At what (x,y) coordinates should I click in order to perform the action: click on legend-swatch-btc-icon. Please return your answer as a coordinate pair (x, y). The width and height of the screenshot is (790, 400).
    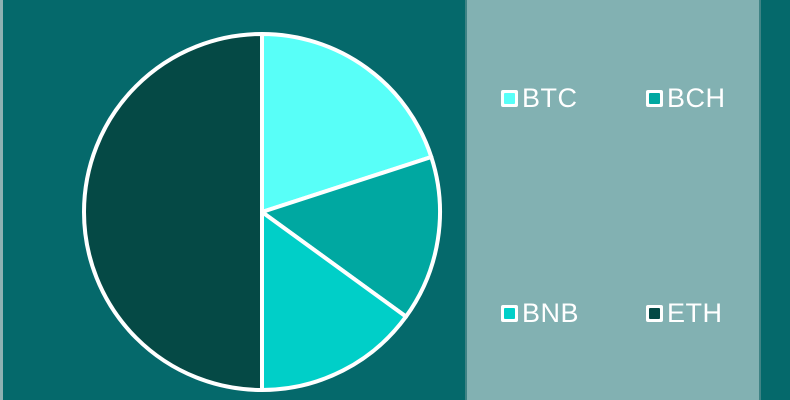
    Looking at the image, I should click on (509, 98).